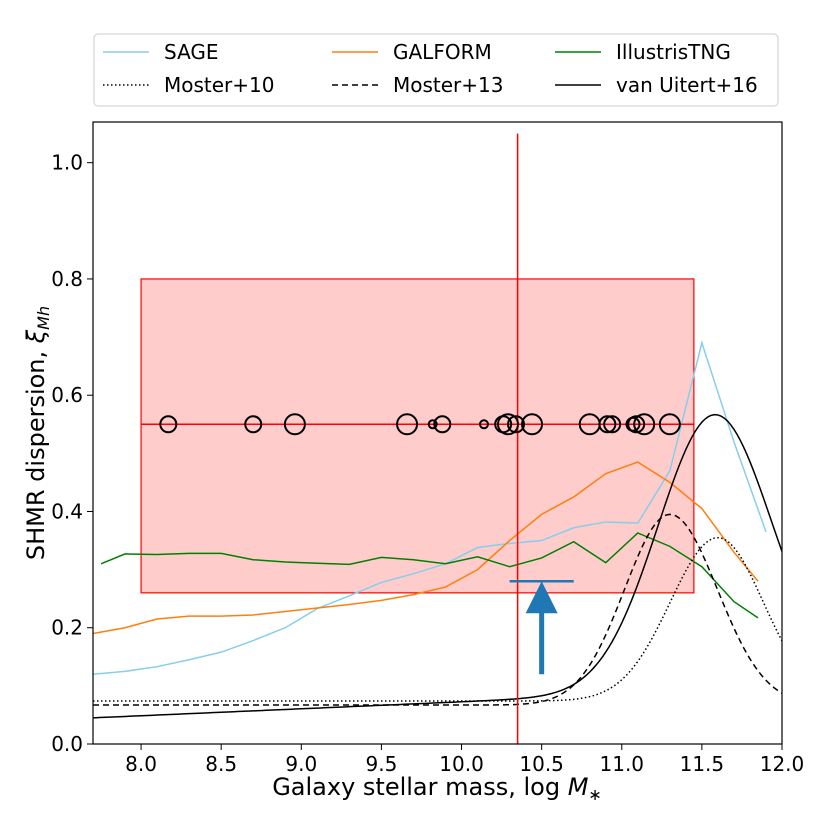  I want to click on y-axis-label: SHMR dispersion, ξMh, so click(37, 433).